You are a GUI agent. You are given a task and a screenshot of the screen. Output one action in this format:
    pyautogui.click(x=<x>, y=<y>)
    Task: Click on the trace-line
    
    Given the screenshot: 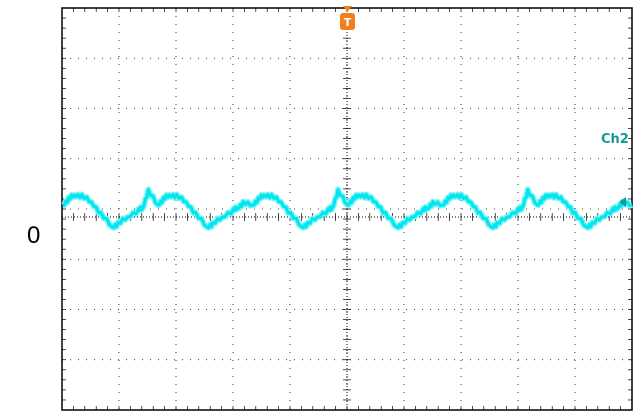 What is the action you would take?
    pyautogui.click(x=347, y=209)
    